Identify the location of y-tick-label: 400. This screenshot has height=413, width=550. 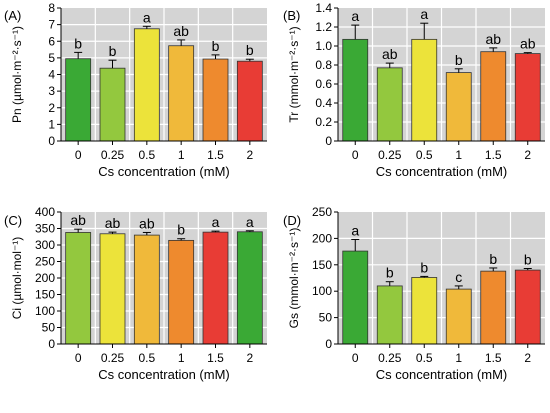
(45, 212).